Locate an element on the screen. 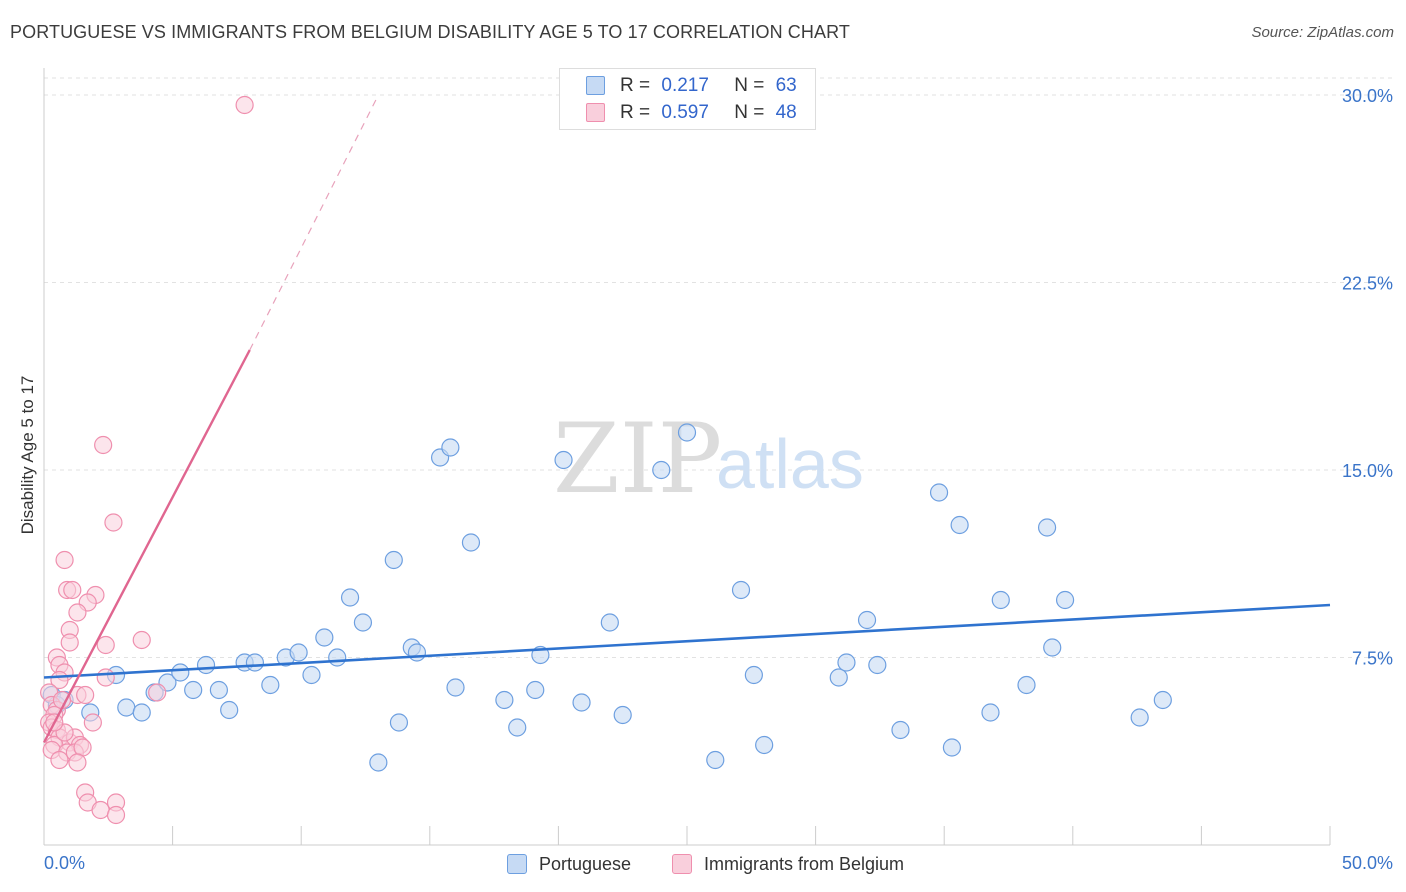  watermark: ZIP atlas is located at coordinates (708, 459).